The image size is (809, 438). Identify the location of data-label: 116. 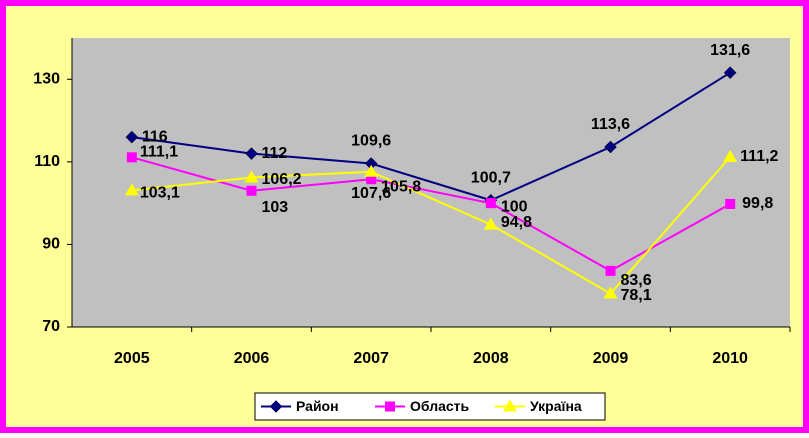
(155, 136).